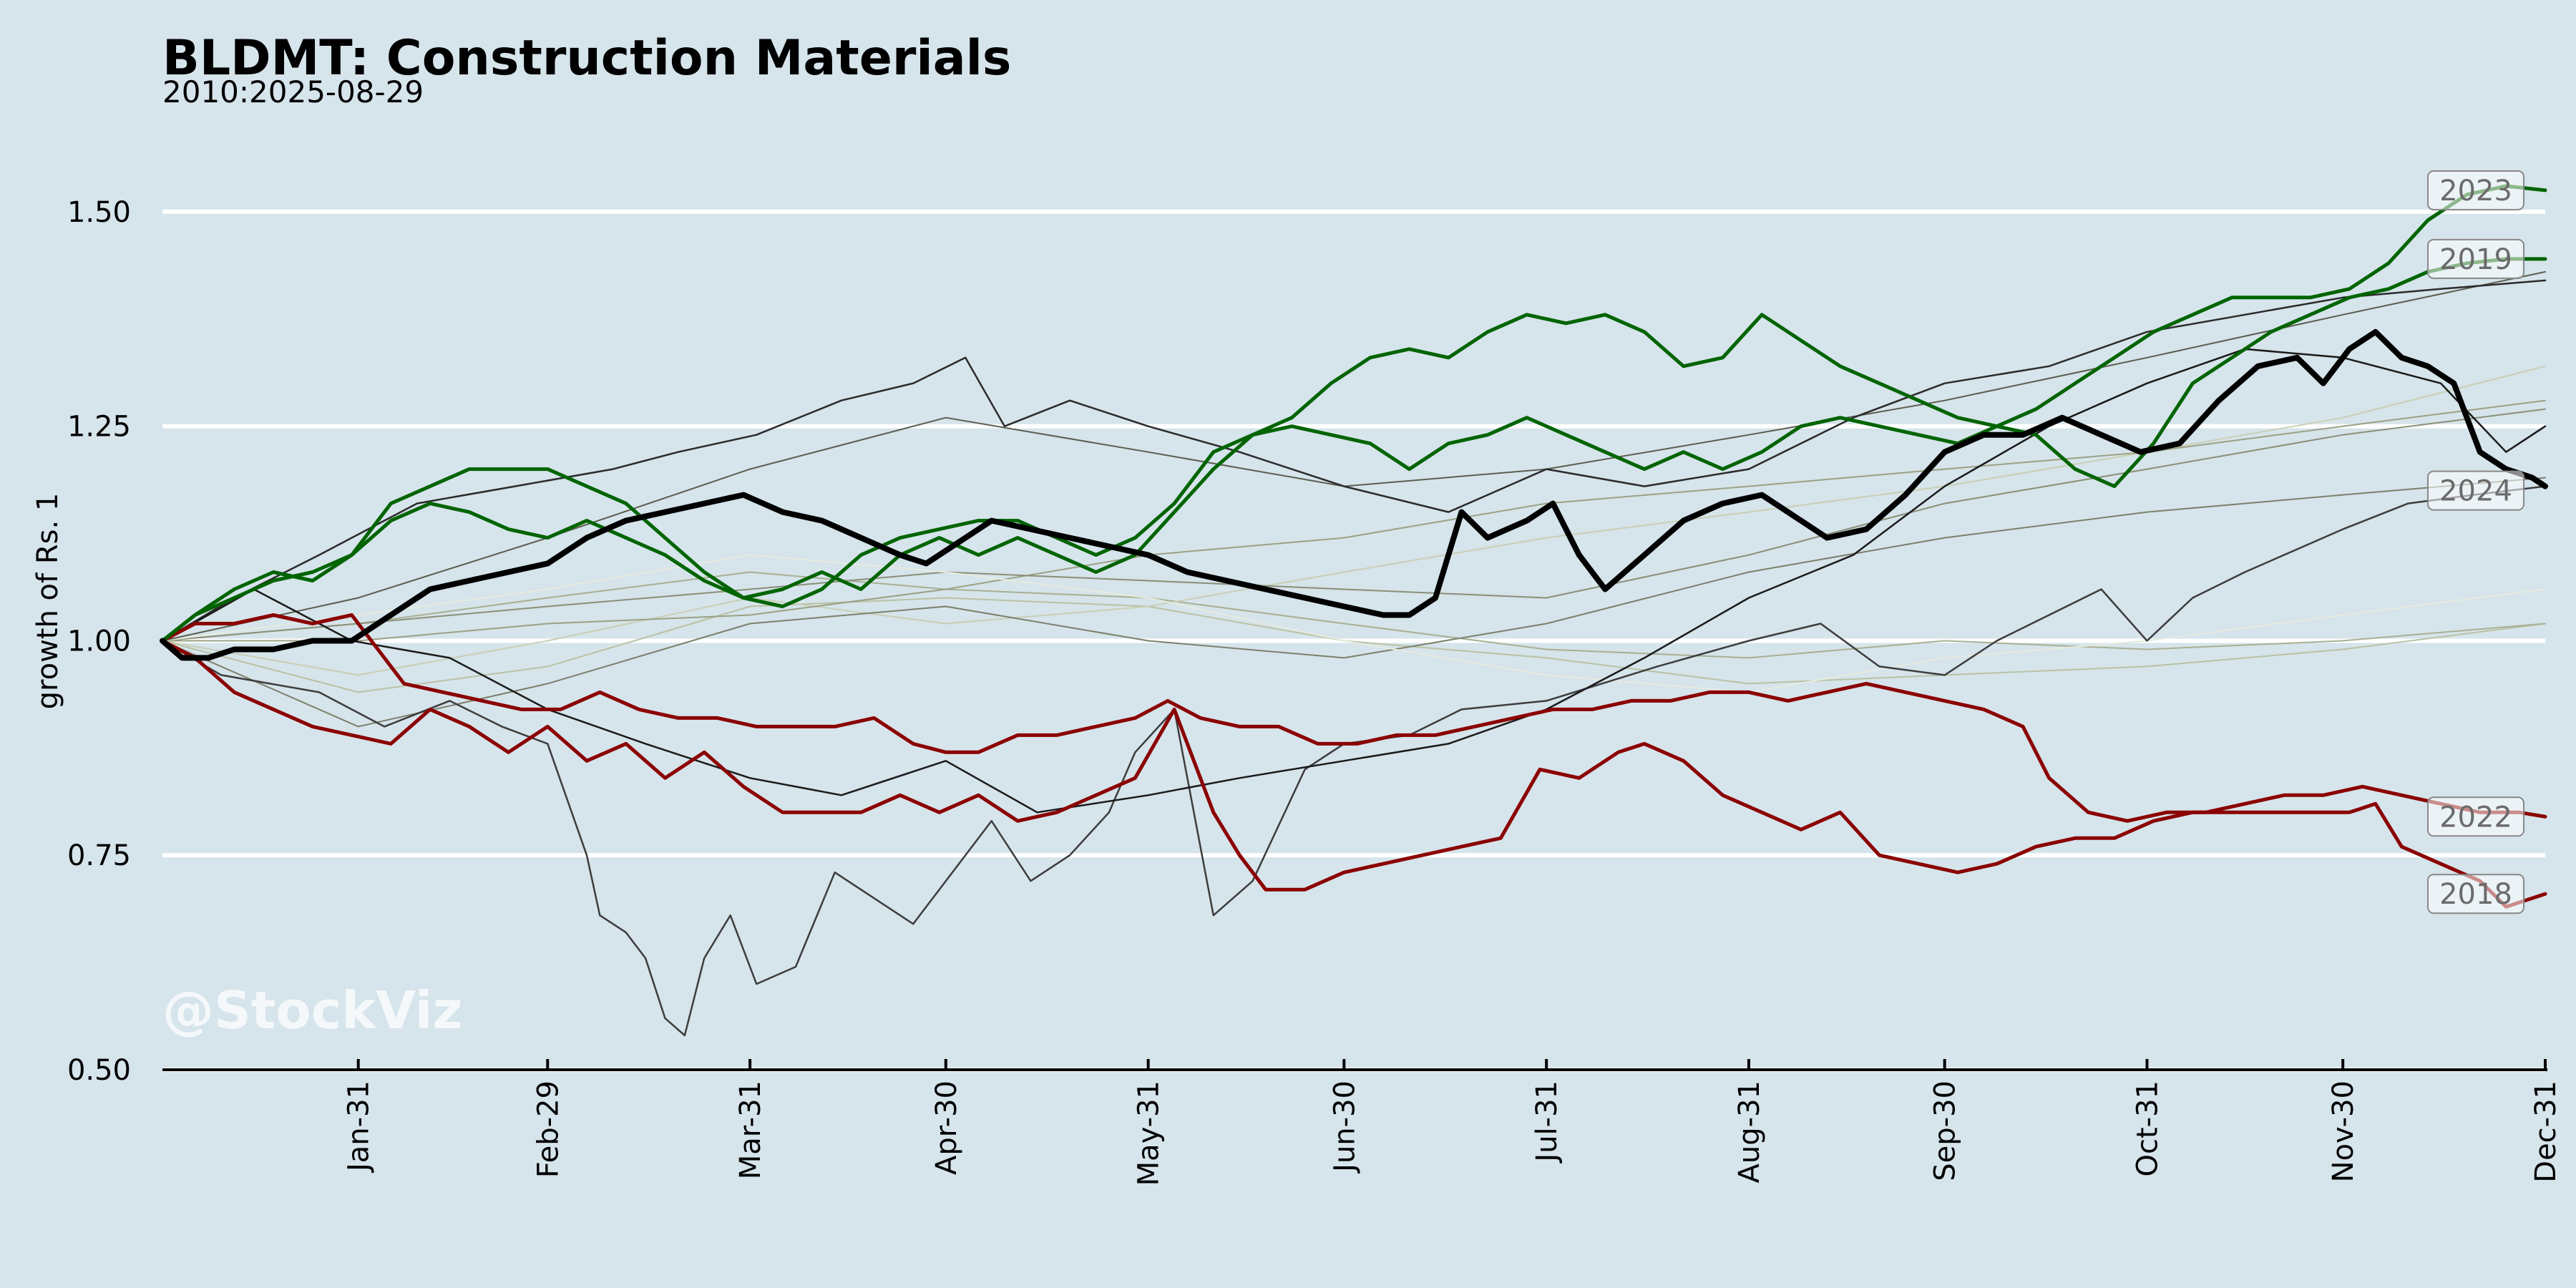 The image size is (2576, 1288). Describe the element at coordinates (1344, 1127) in the screenshot. I see `x-tick-label: Jun-30` at that location.